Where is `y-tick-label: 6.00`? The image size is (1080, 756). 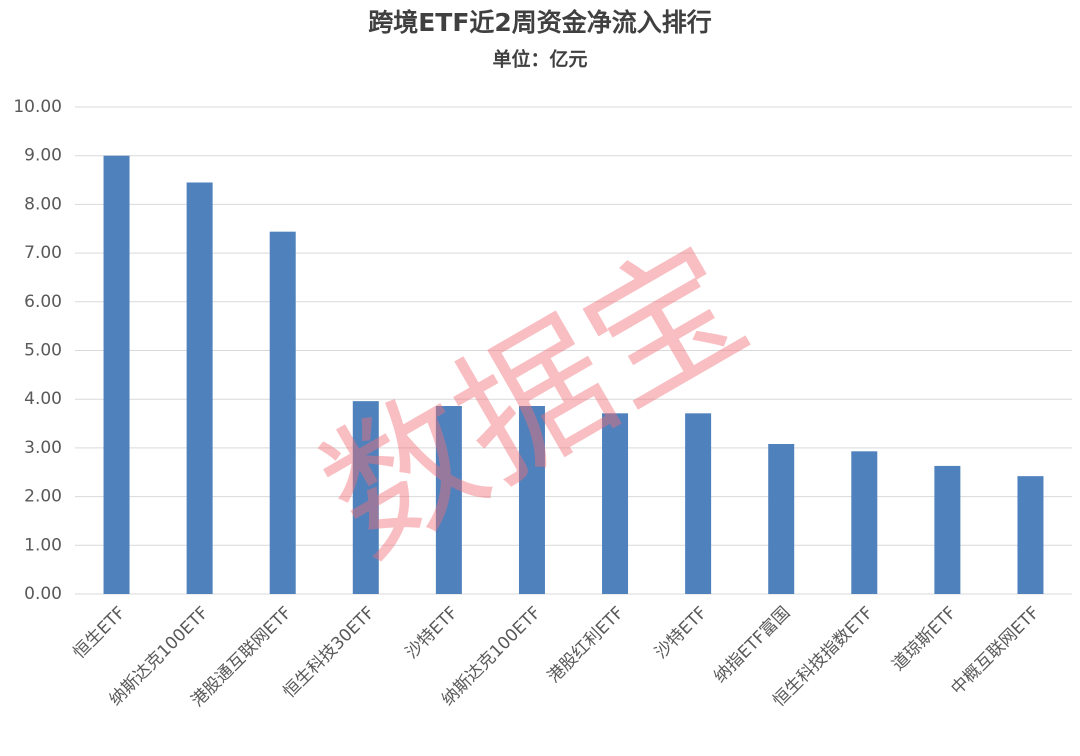
y-tick-label: 6.00 is located at coordinates (43, 302).